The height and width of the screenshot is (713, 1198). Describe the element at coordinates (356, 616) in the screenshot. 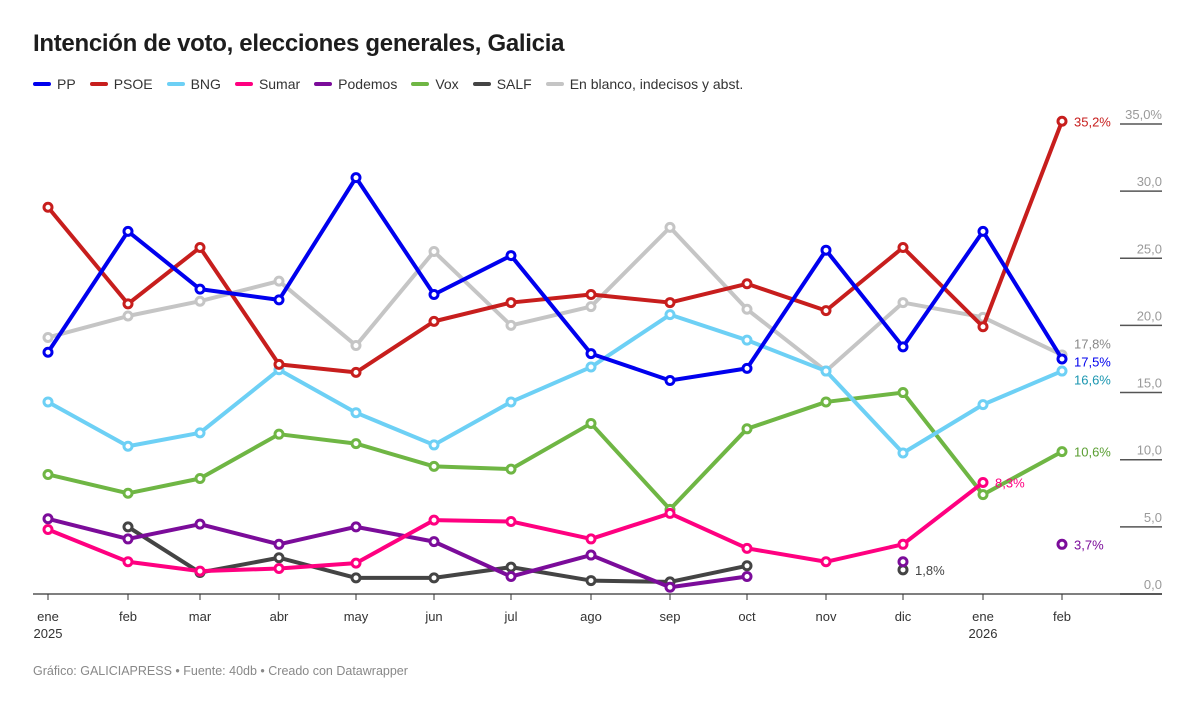

I see `x-tick-label: may` at that location.